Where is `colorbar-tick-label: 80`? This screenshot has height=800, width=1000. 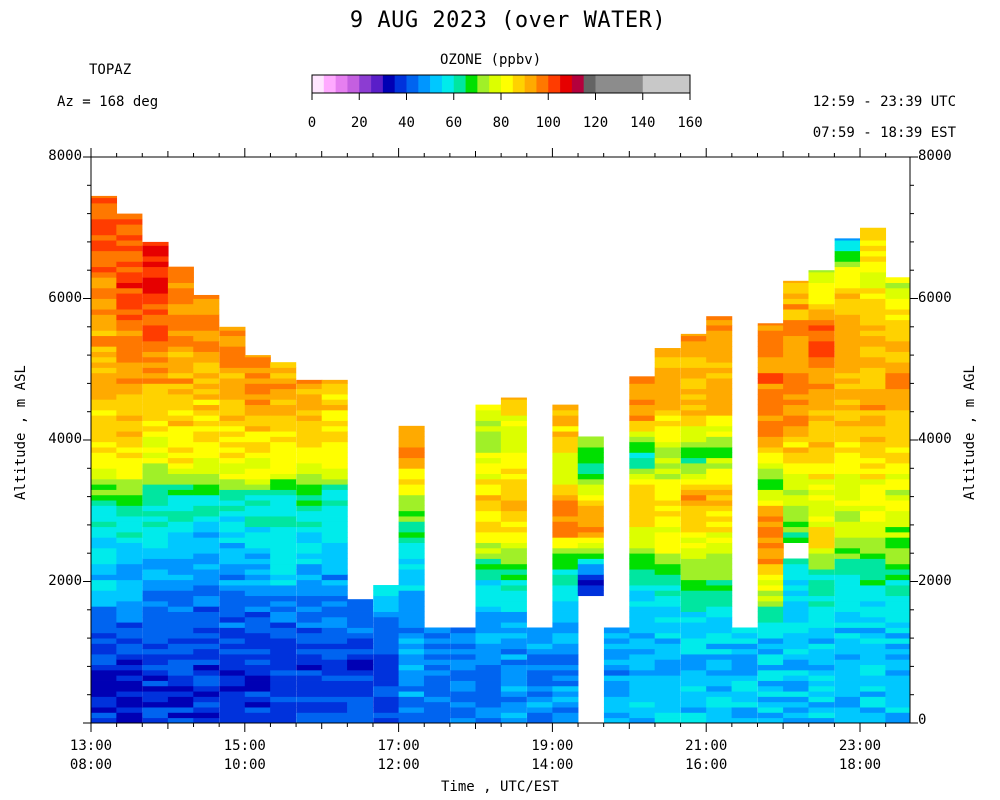
colorbar-tick-label: 80 is located at coordinates (501, 123).